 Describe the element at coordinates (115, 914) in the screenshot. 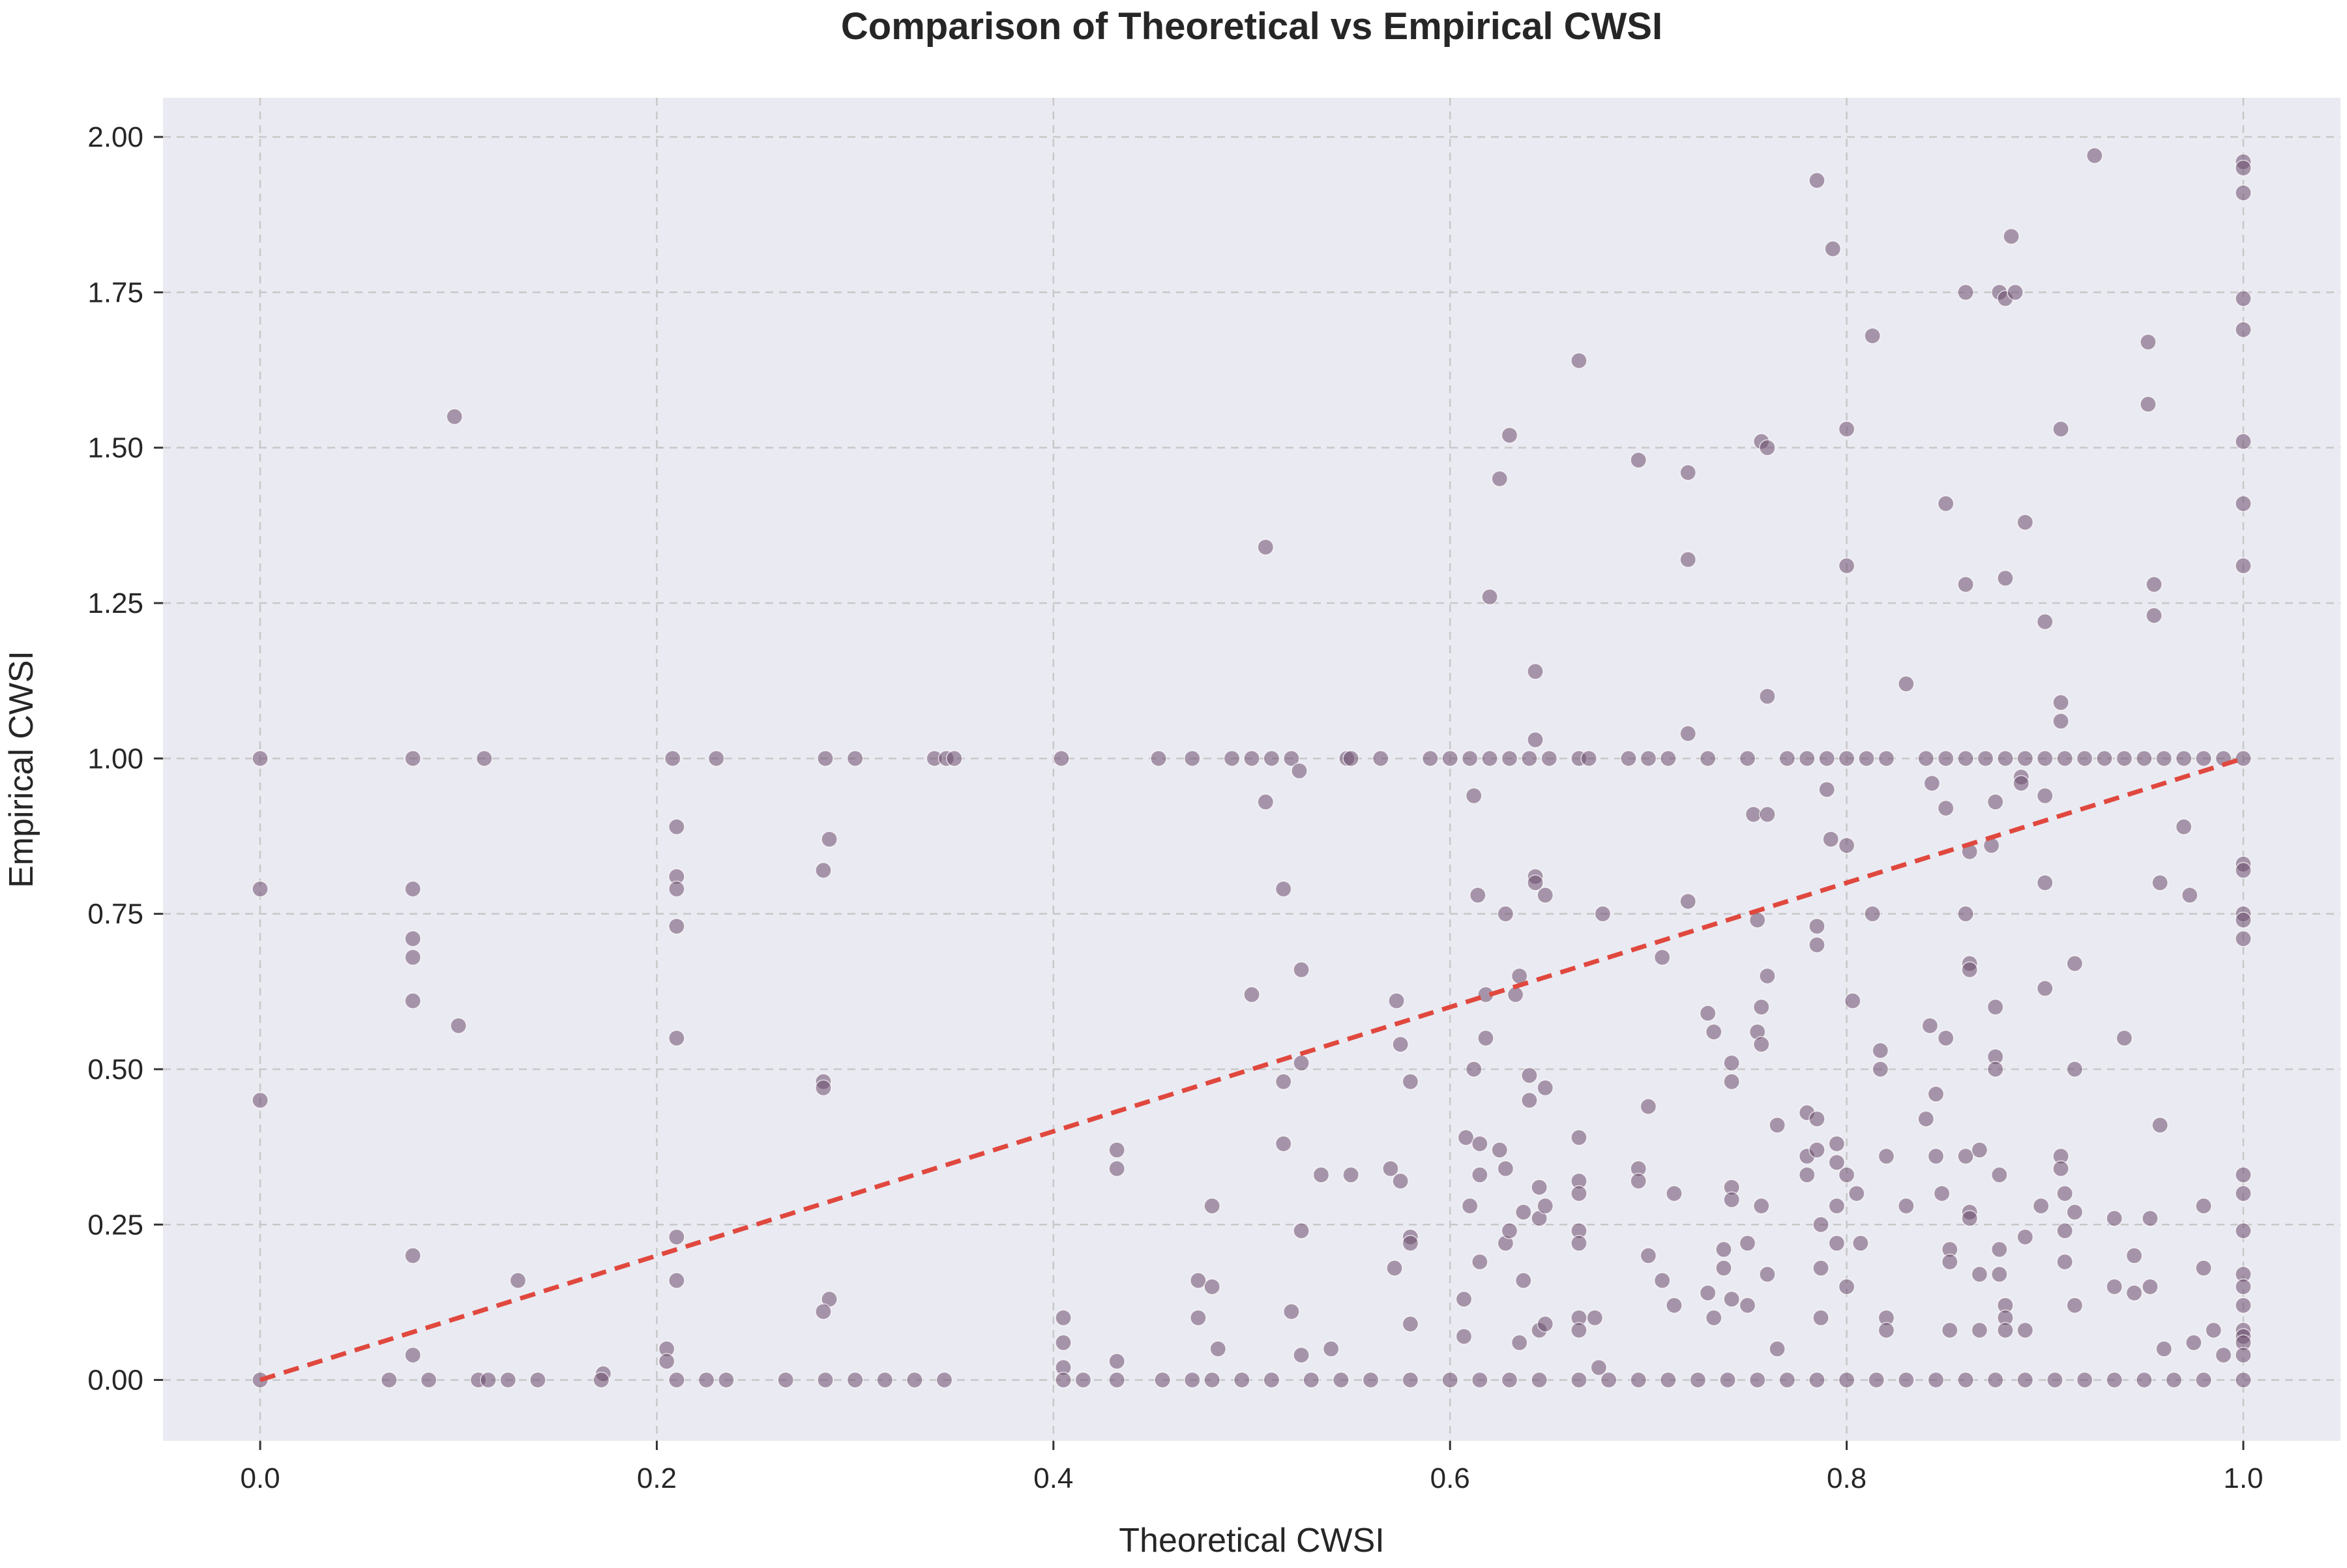

I see `y-tick-label: 0.75` at that location.